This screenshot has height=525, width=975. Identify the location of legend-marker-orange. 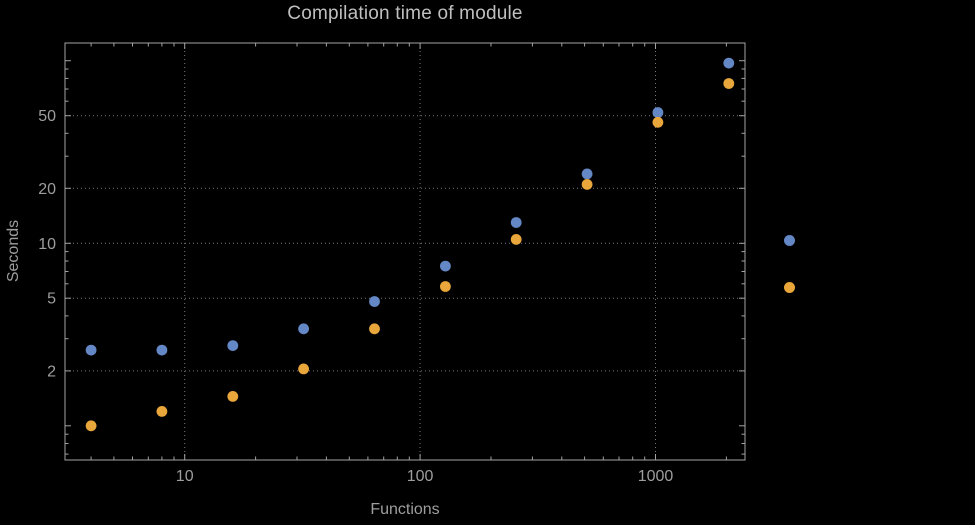
(789, 287).